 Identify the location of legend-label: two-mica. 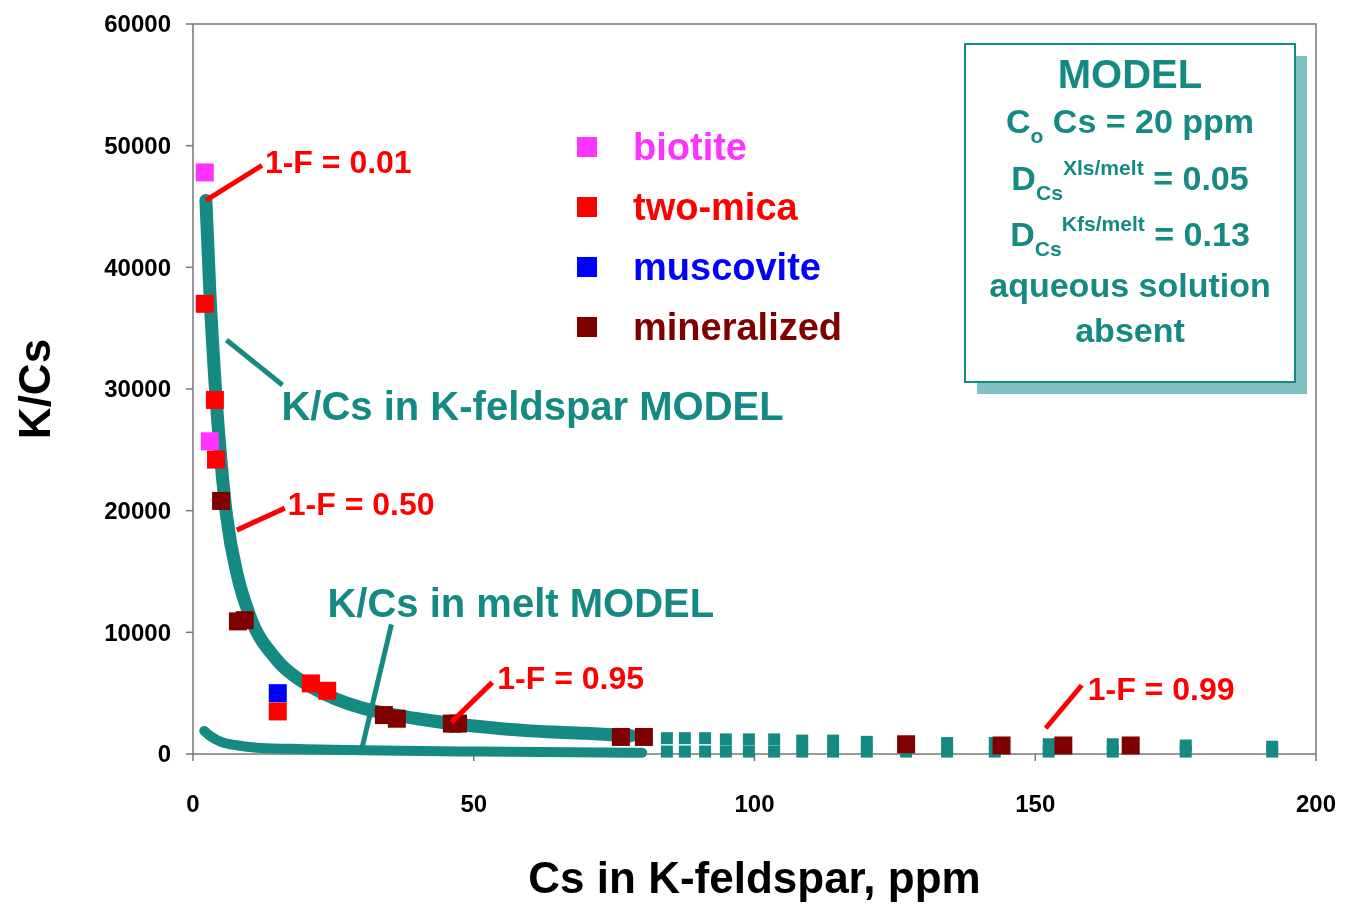
(716, 207).